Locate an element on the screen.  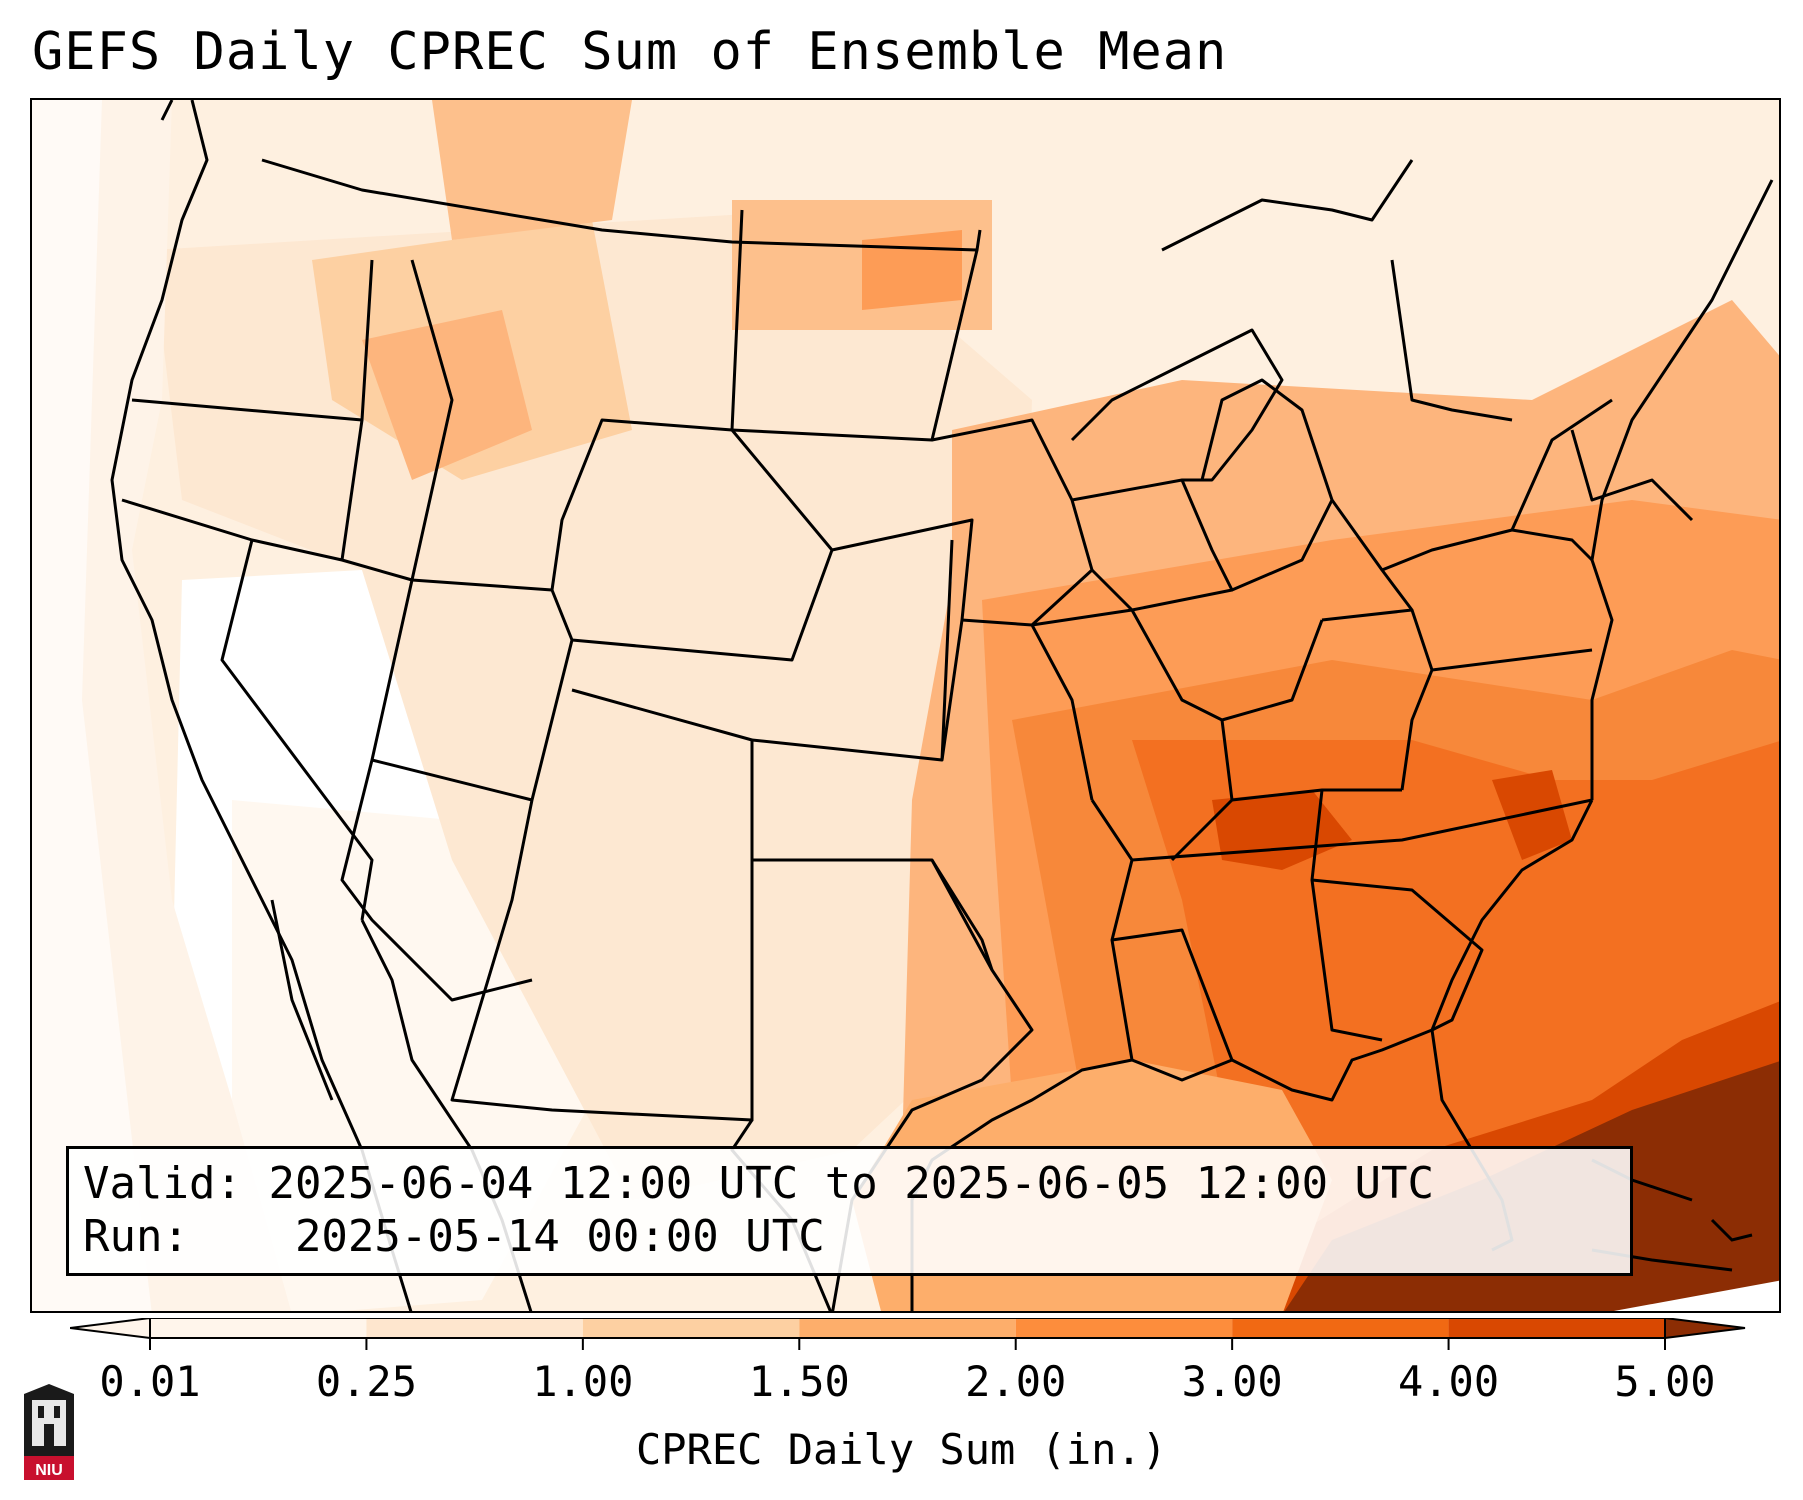
colorbar-ticks: 0.01 0.25 1.00 1.50 2.00 3.00 4.00 5.00 is located at coordinates (907, 1372).